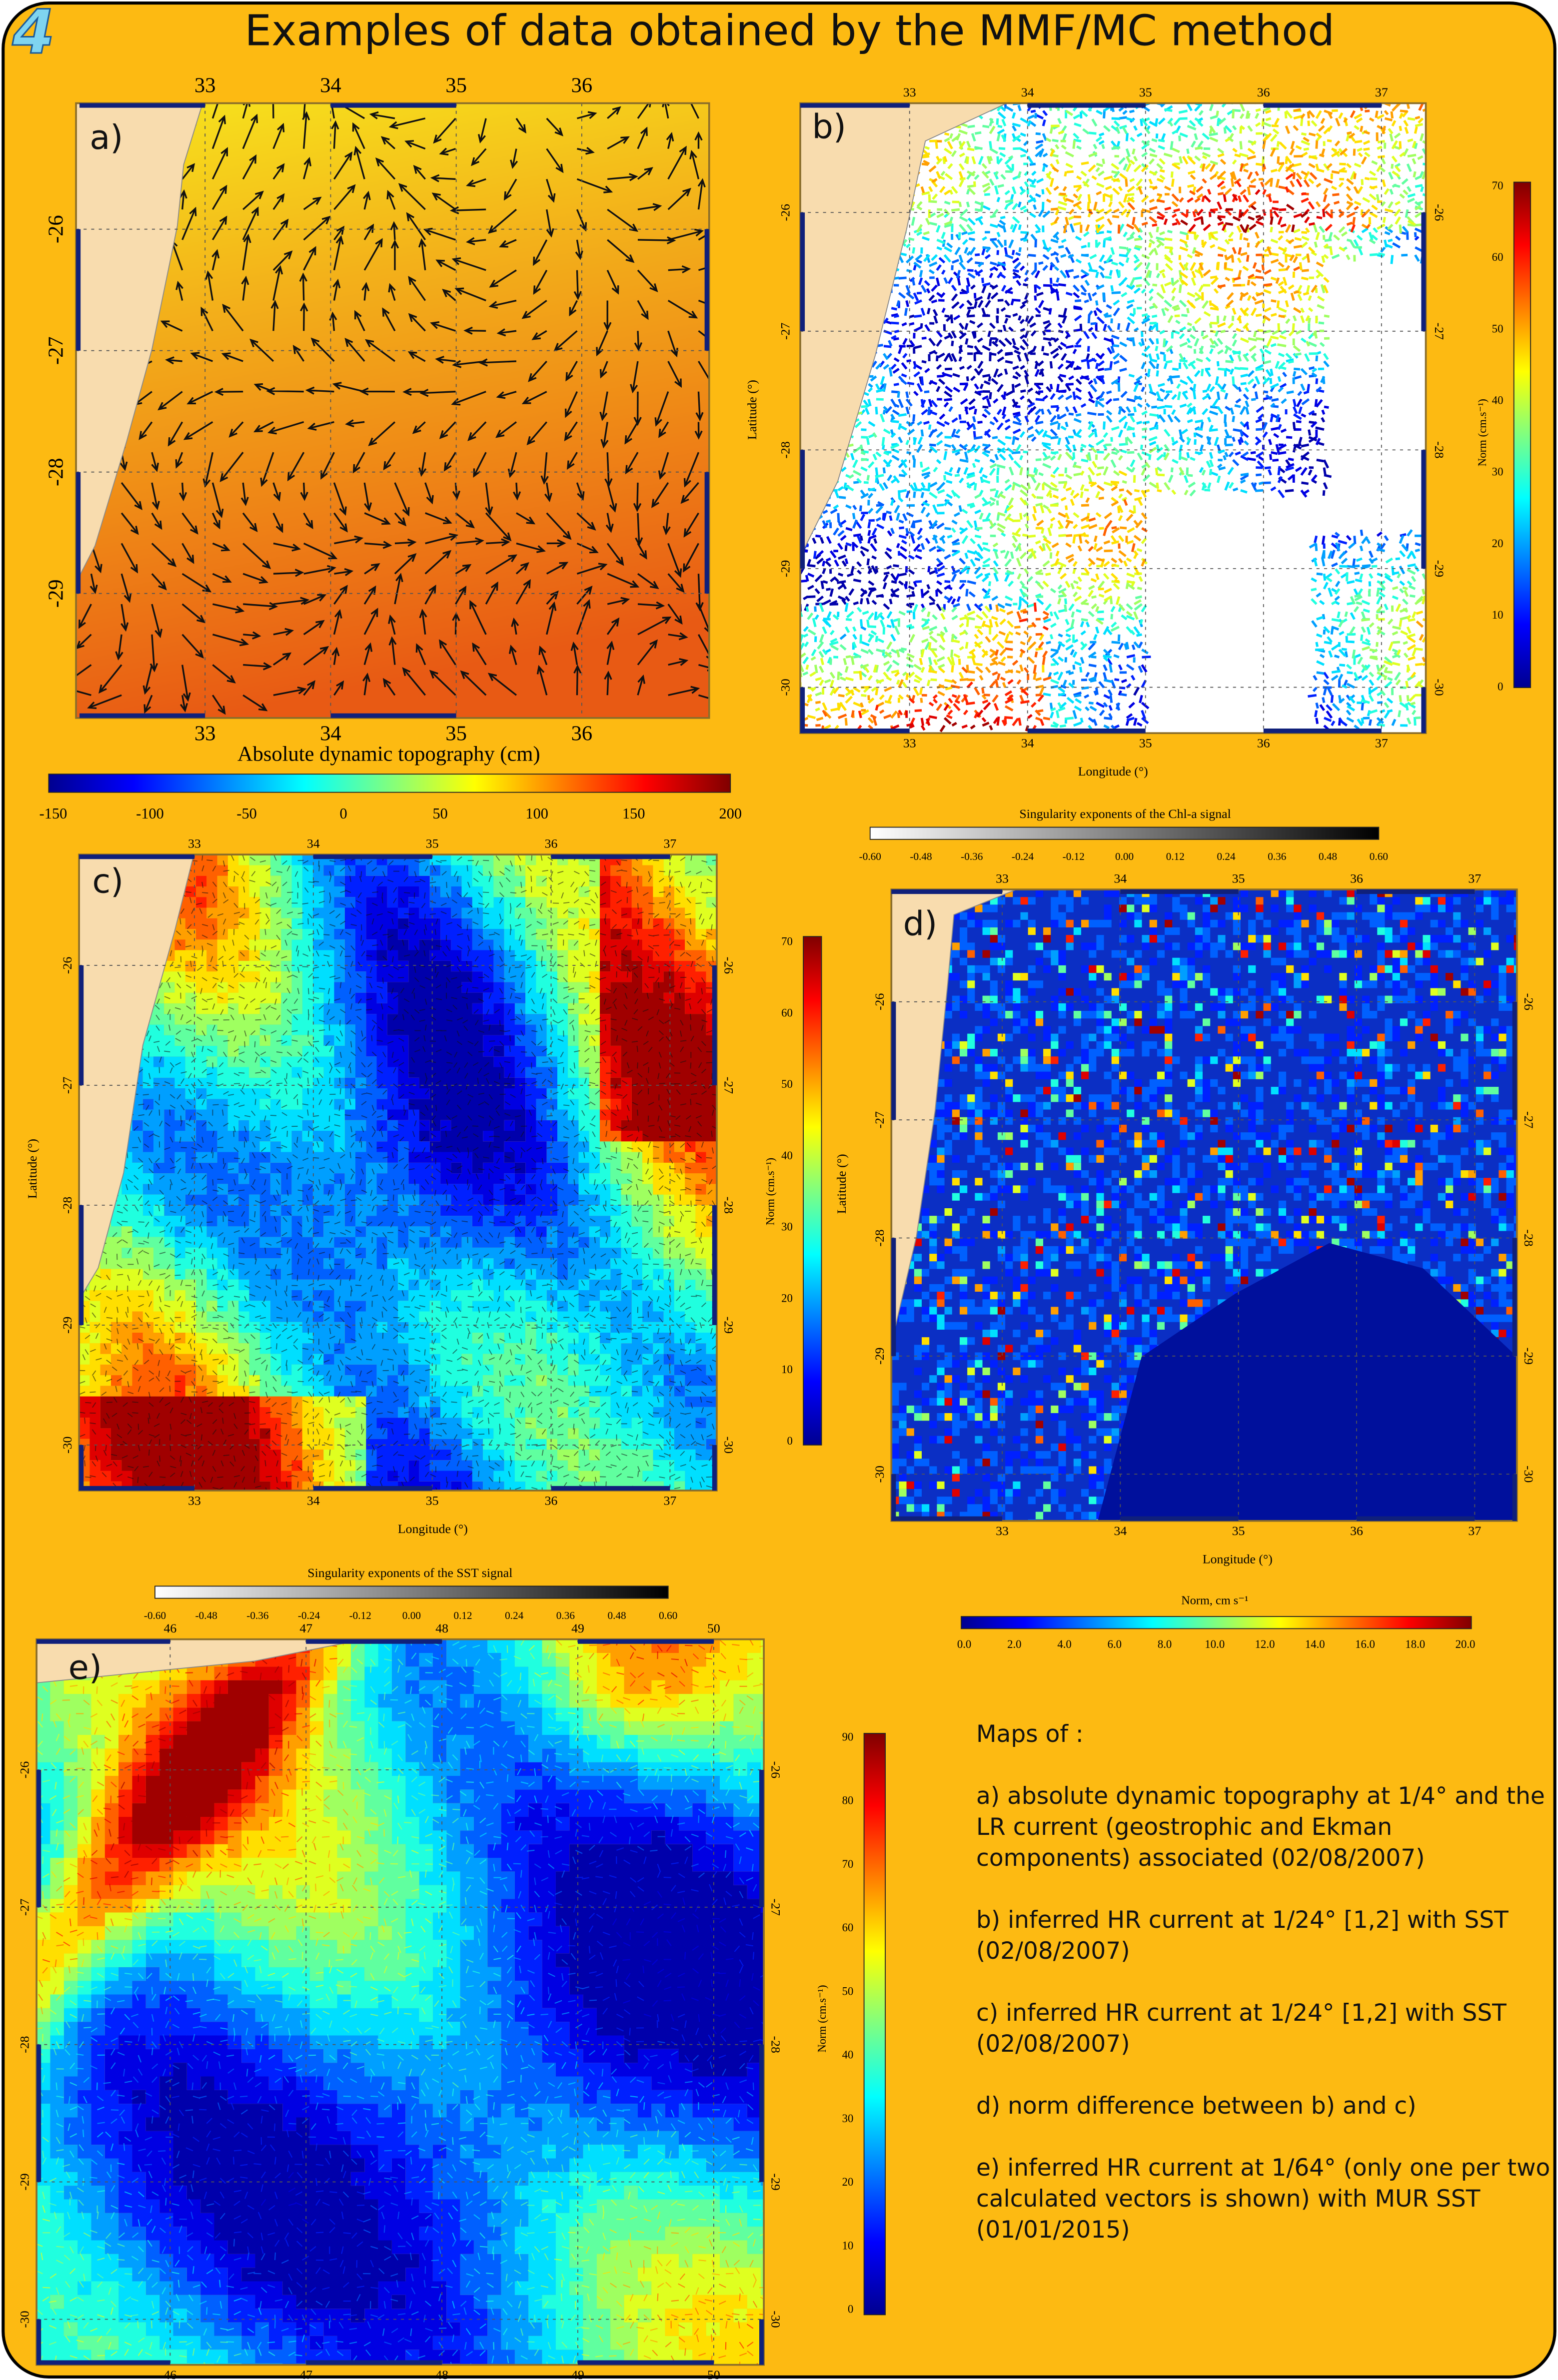 The image size is (1558, 2380). What do you see at coordinates (1030, 1734) in the screenshot?
I see `caption-heading: Maps of :` at bounding box center [1030, 1734].